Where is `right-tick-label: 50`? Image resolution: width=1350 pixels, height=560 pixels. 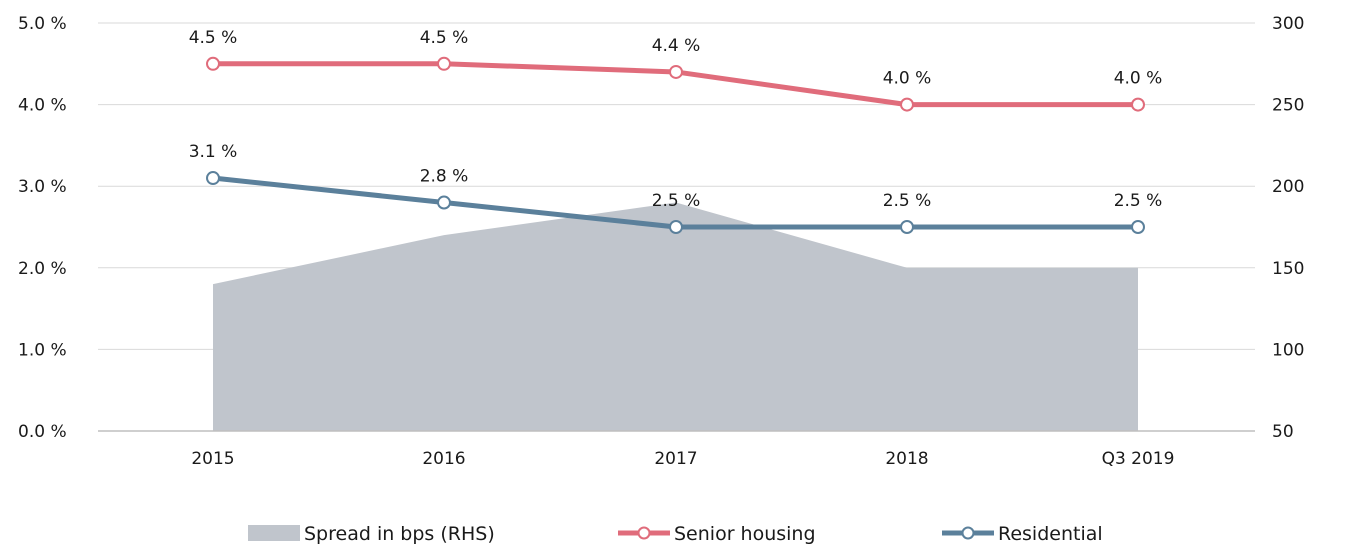
right-tick-label: 50 is located at coordinates (1283, 432).